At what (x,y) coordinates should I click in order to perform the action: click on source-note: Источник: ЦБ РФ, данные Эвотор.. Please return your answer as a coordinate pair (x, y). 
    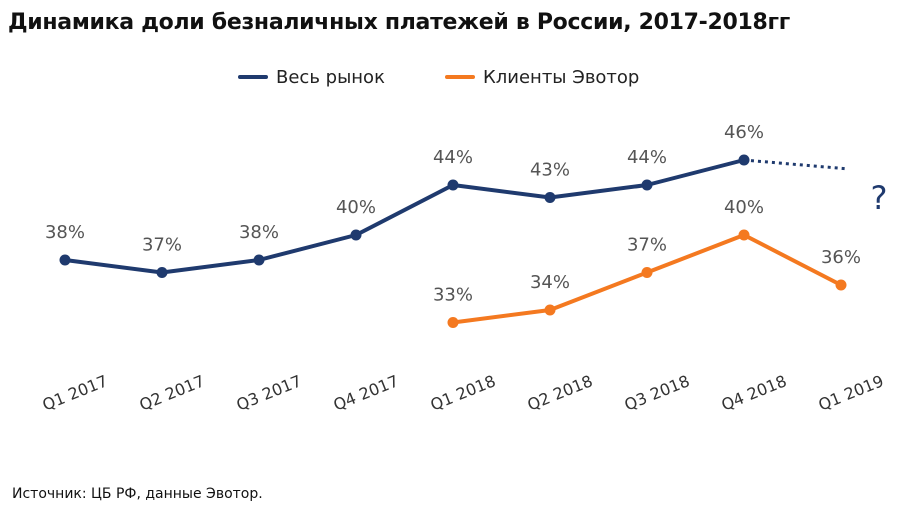
    Looking at the image, I should click on (137, 494).